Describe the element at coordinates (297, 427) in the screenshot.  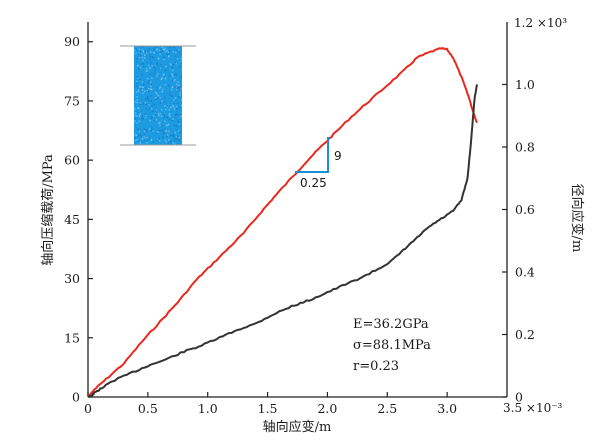
I see `x-axis-title: 轴向应变/m` at that location.